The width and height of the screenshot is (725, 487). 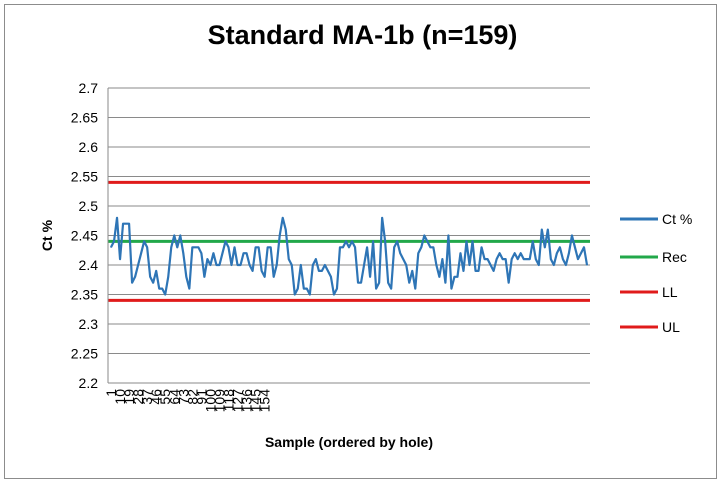 I want to click on x-tick-label: 136, so click(x=247, y=401).